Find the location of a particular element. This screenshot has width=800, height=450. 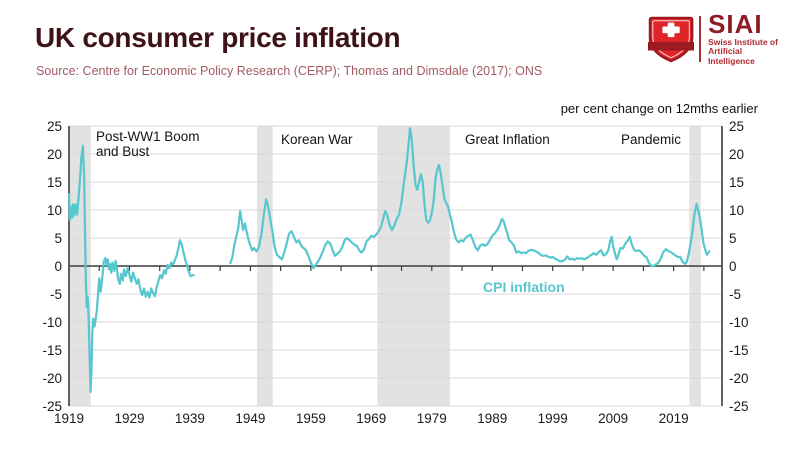

x-axis-label: 1989 is located at coordinates (492, 418).